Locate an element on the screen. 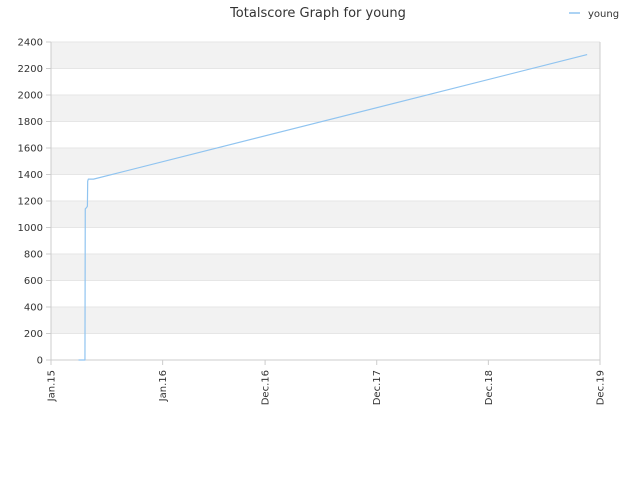 The height and width of the screenshot is (480, 640). y-tick-label: 2400 is located at coordinates (30, 43).